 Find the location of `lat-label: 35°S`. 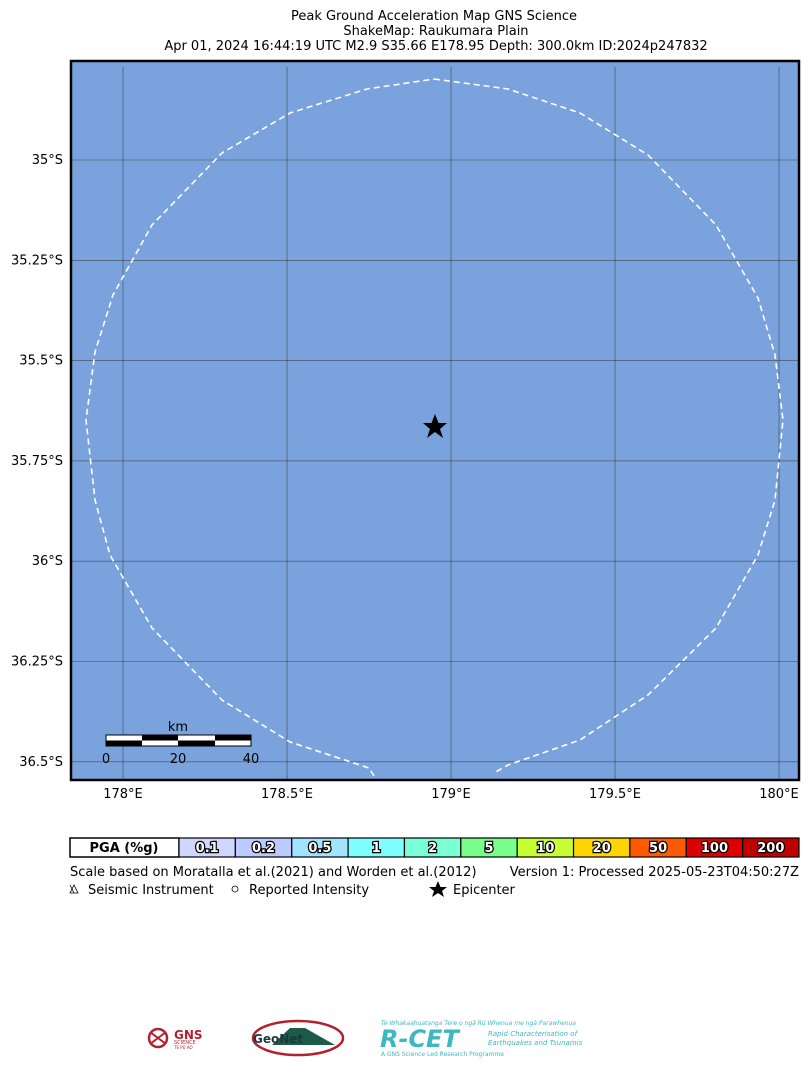

lat-label: 35°S is located at coordinates (47, 160).